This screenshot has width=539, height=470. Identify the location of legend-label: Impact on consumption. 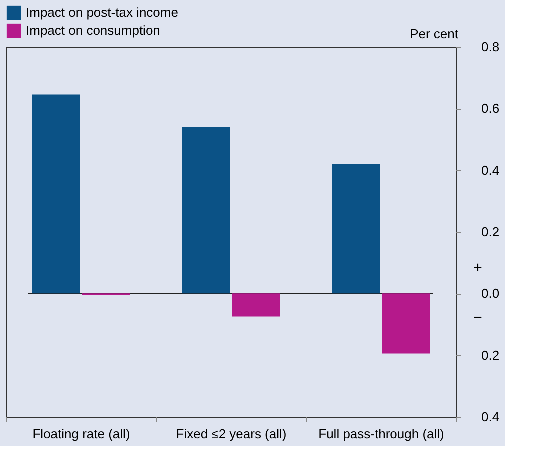
(93, 30).